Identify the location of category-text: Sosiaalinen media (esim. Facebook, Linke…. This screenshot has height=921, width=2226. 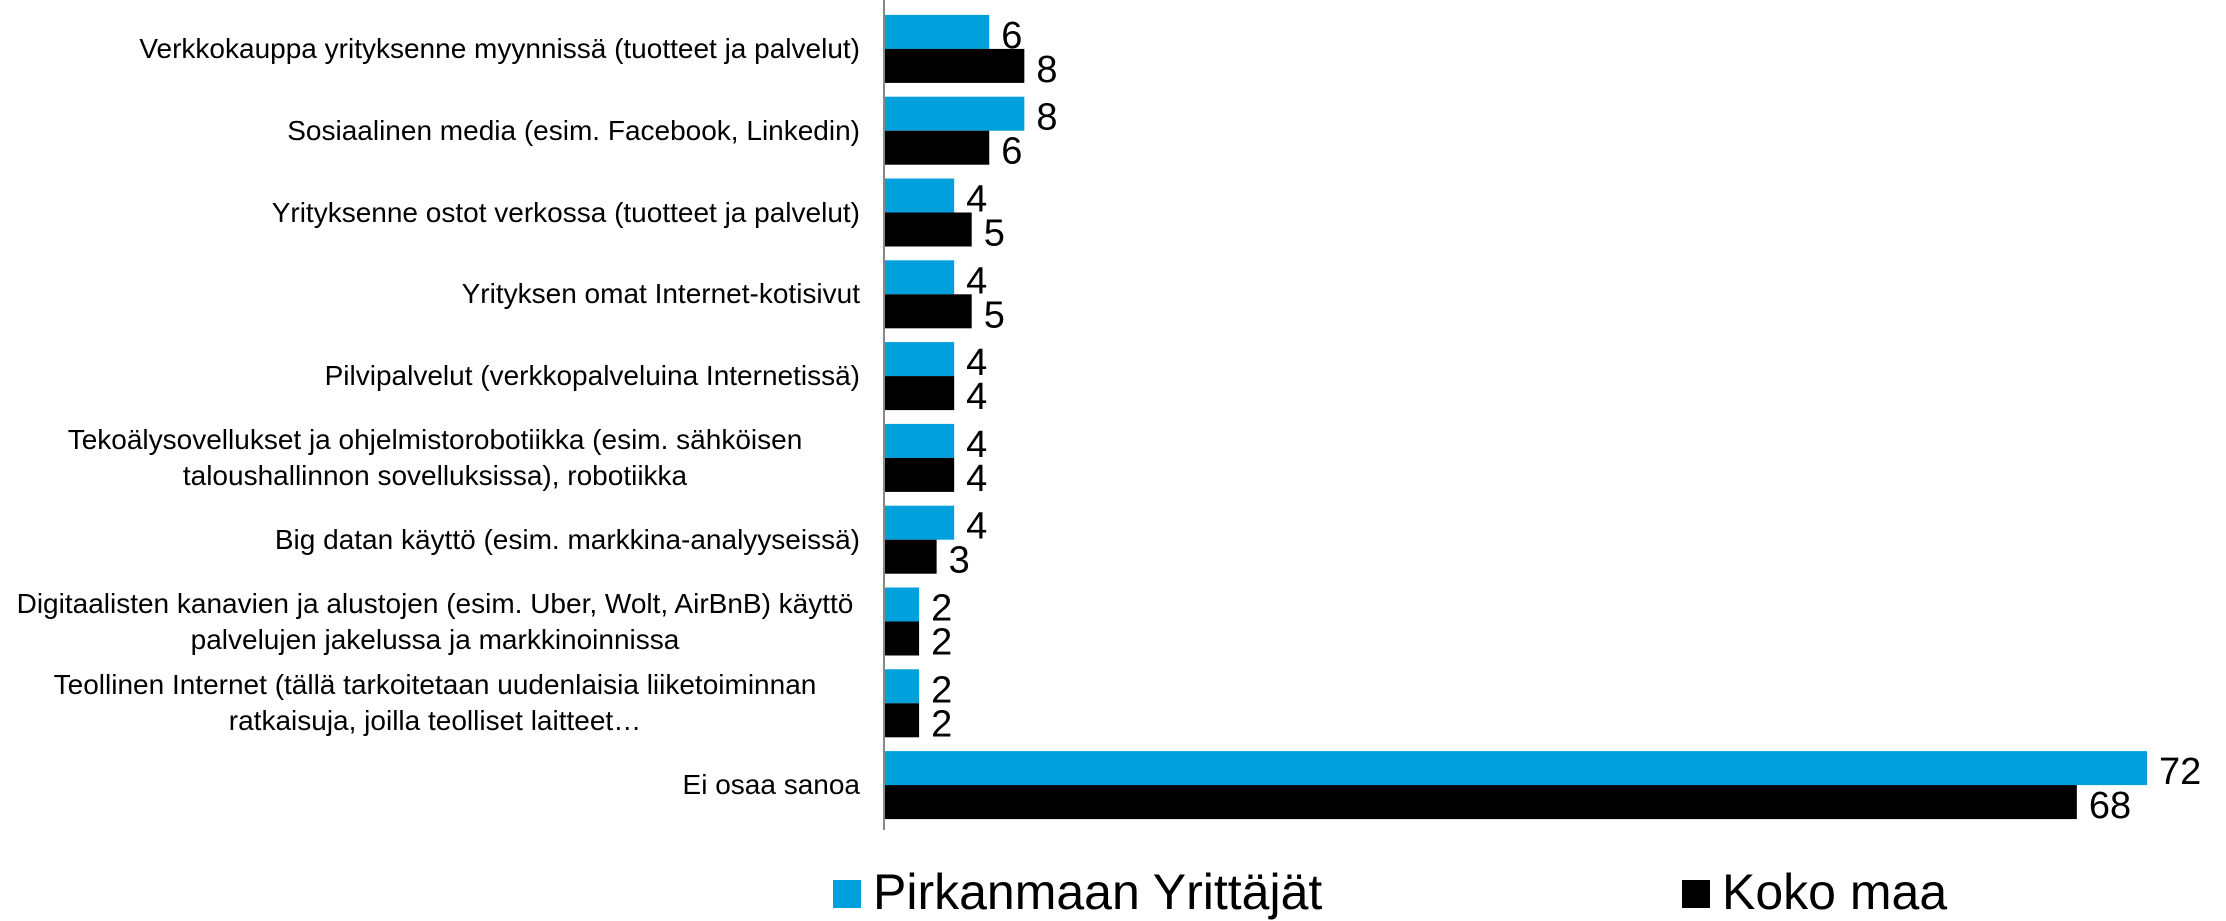
(573, 130).